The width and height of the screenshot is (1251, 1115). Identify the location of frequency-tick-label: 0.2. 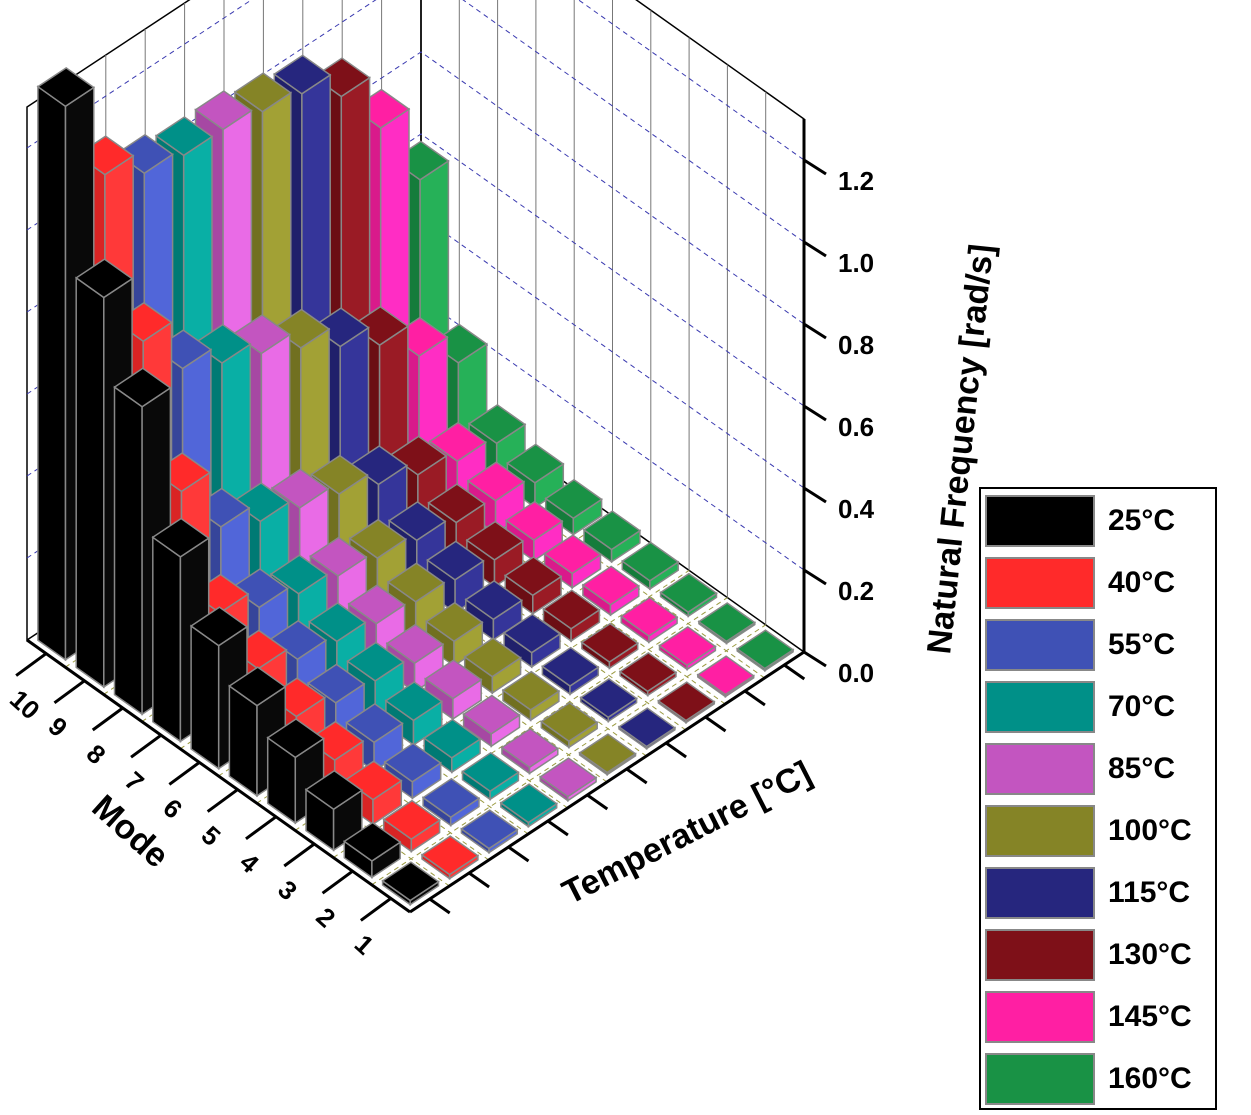
(856, 591).